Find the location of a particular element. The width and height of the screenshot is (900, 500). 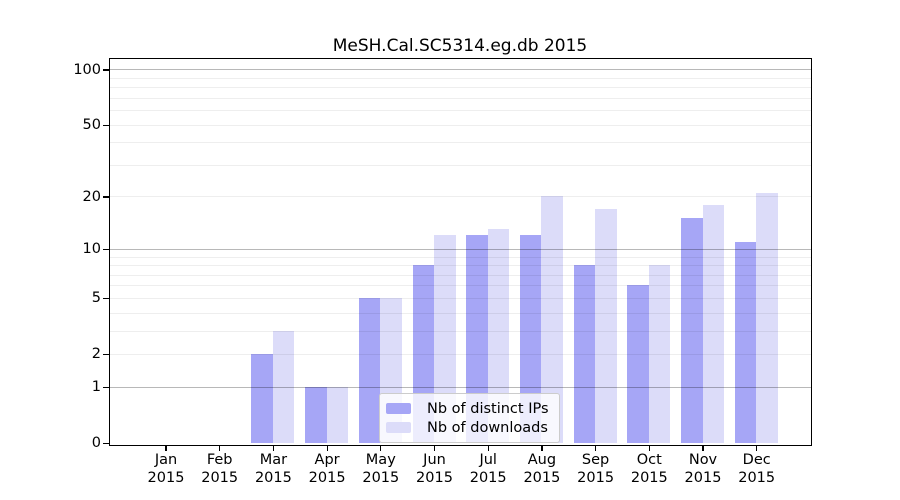

x-tick-label: Jan 2015 is located at coordinates (166, 469).